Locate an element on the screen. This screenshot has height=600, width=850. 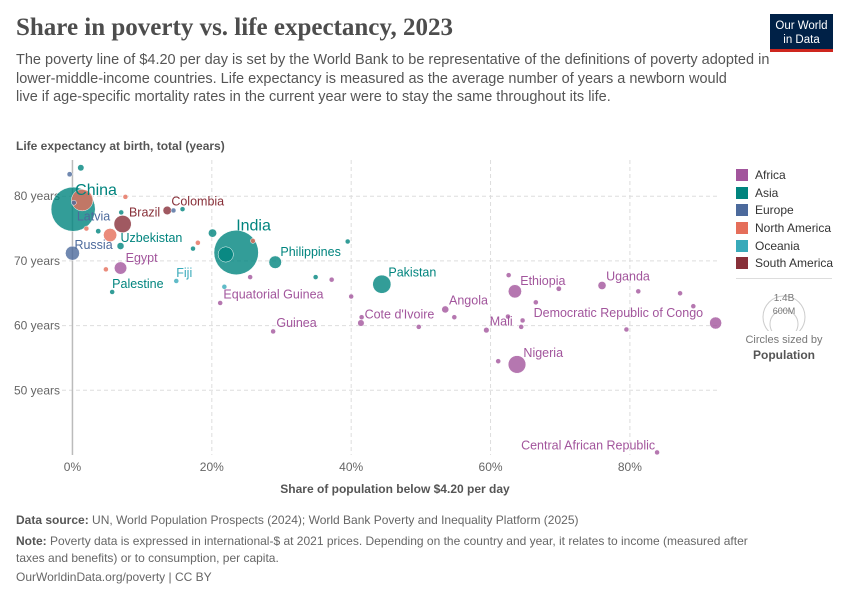
legend-label: Africa is located at coordinates (770, 174).